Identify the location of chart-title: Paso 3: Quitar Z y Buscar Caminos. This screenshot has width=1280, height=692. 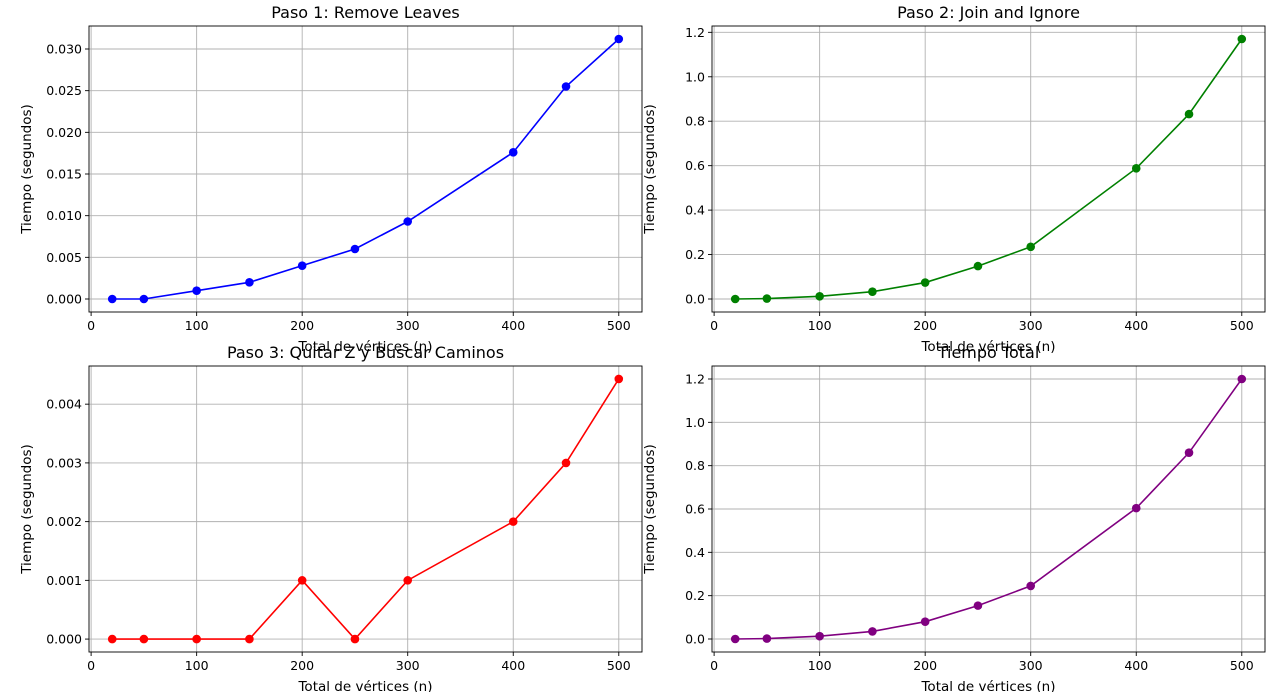
(365, 352).